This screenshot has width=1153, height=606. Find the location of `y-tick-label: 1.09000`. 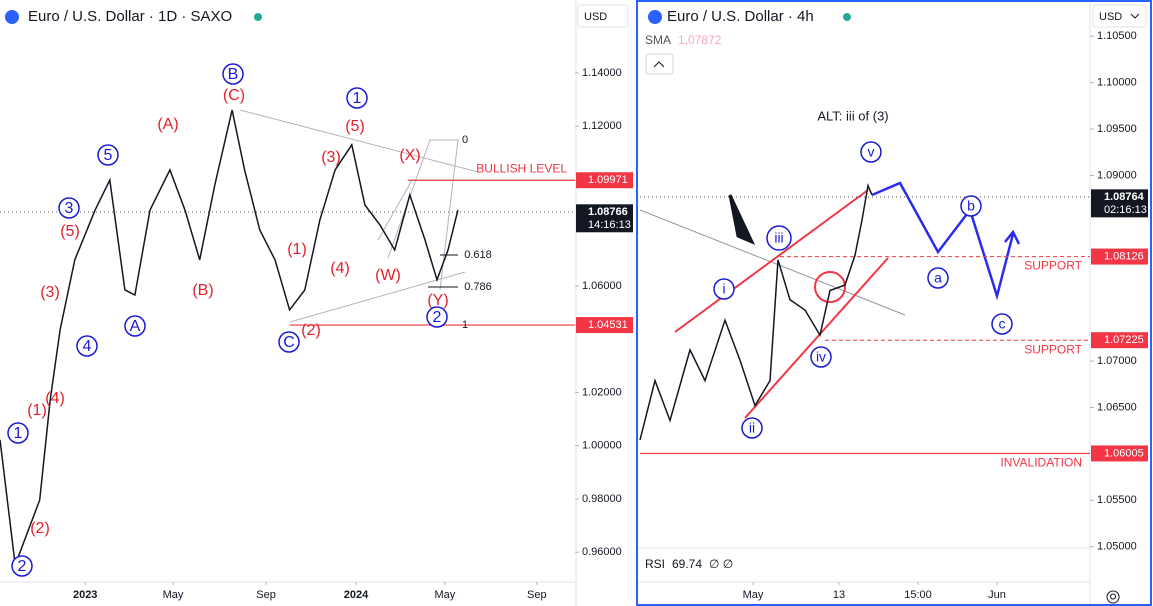

y-tick-label: 1.09000 is located at coordinates (1117, 175).